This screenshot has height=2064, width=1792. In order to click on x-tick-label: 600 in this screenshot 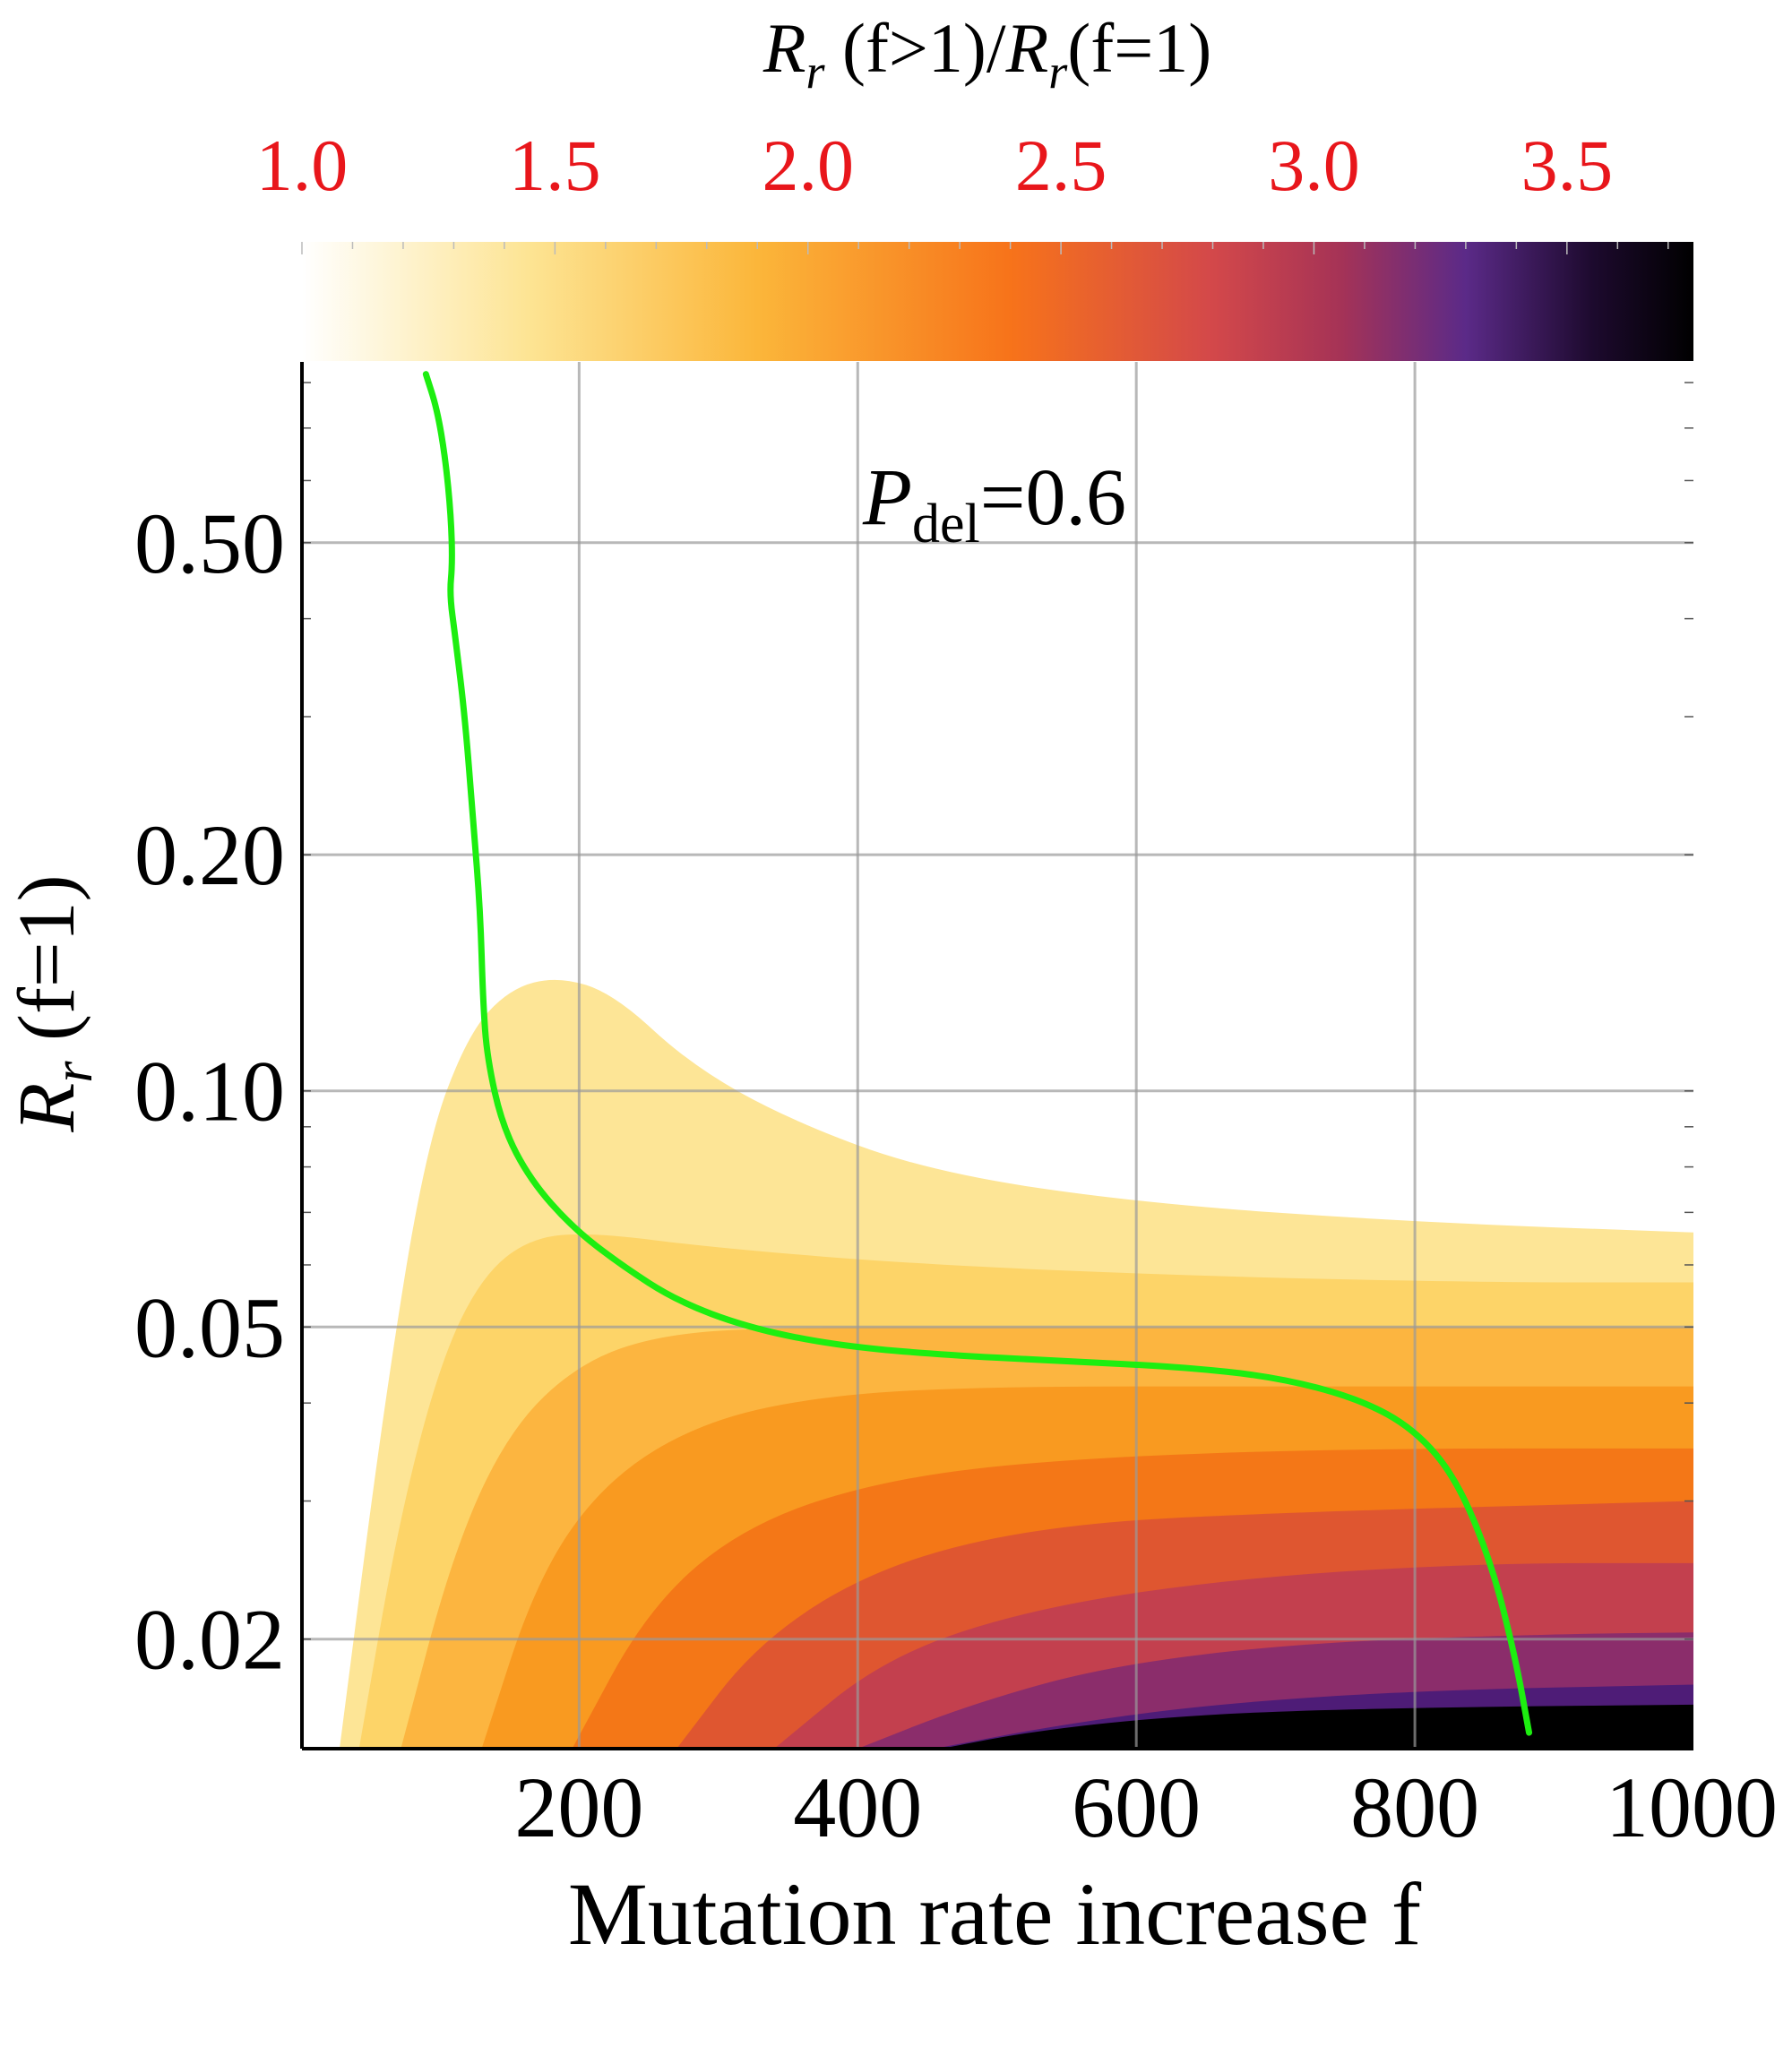, I will do `click(1136, 1807)`.